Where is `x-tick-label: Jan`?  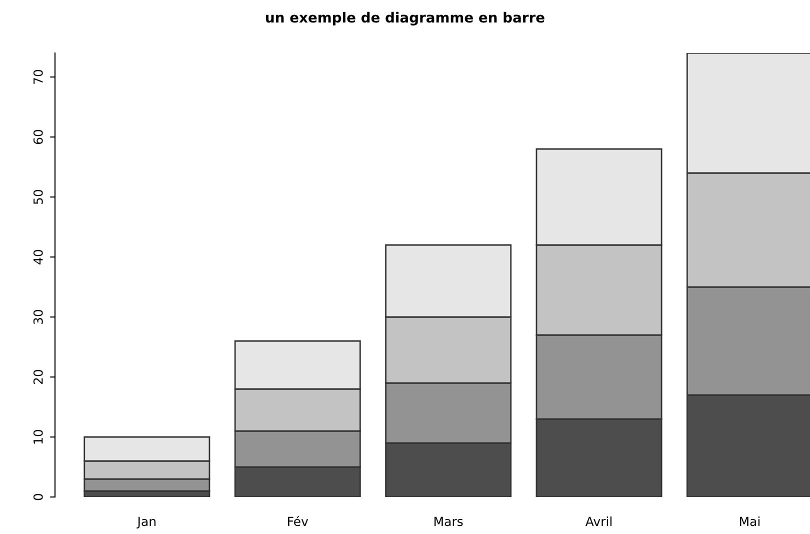
x-tick-label: Jan is located at coordinates (146, 522).